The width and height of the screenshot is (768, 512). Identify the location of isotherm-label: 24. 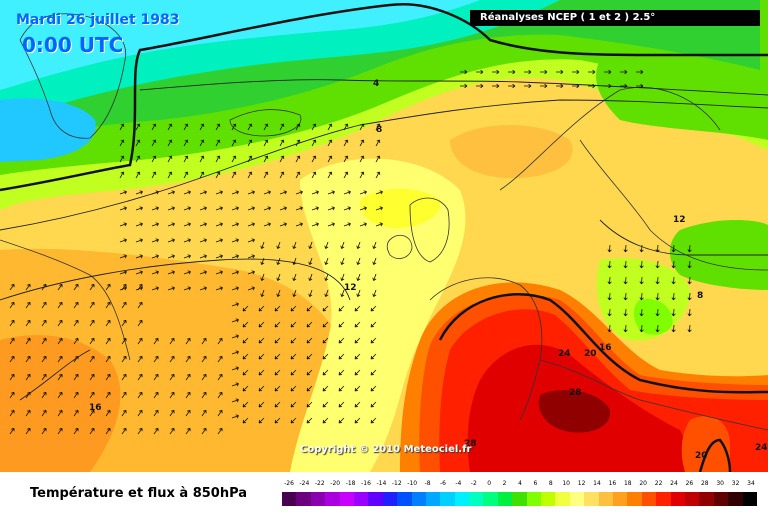
(564, 354).